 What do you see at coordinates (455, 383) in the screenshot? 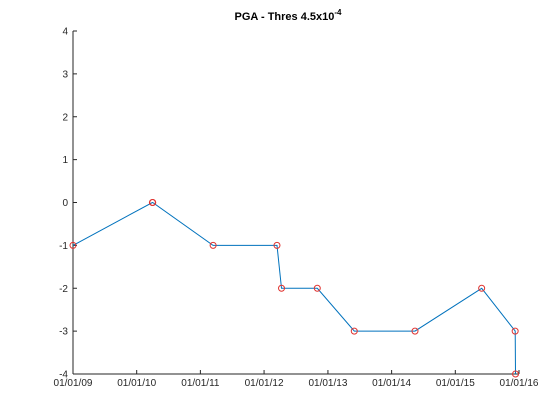
I see `x-tick-label: 01/01/15` at bounding box center [455, 383].